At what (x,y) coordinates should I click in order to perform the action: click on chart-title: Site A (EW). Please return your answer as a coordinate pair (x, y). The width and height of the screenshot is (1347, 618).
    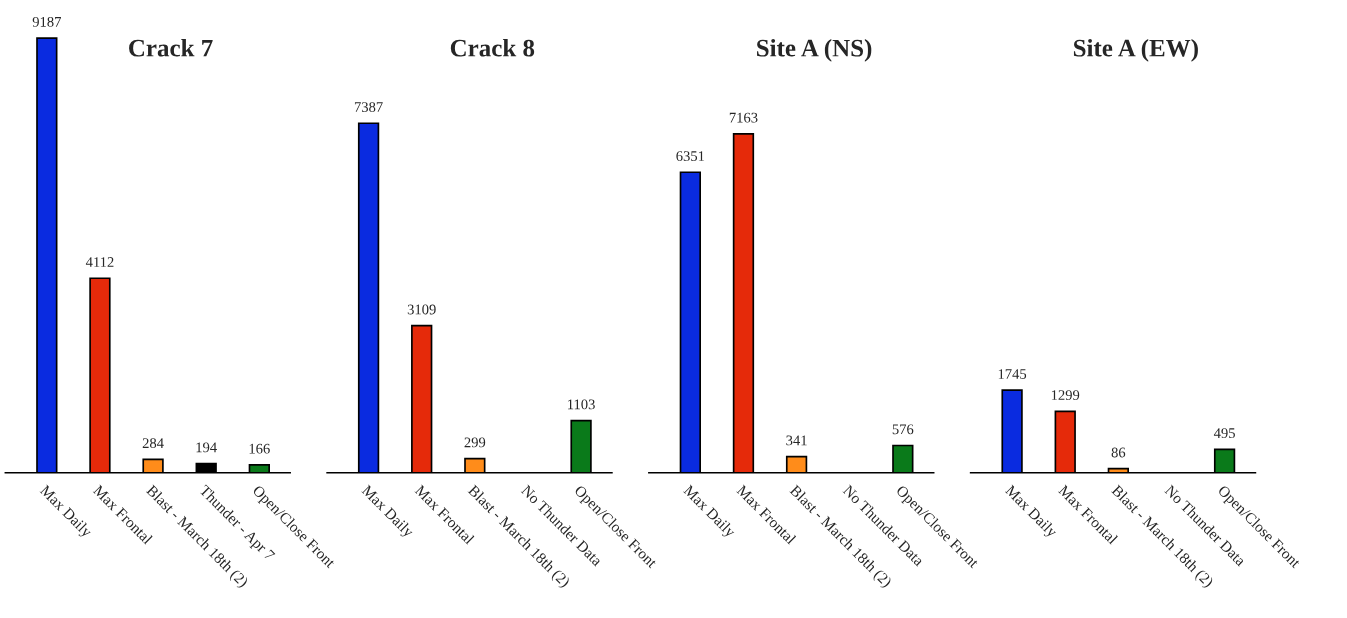
    Looking at the image, I should click on (1135, 50).